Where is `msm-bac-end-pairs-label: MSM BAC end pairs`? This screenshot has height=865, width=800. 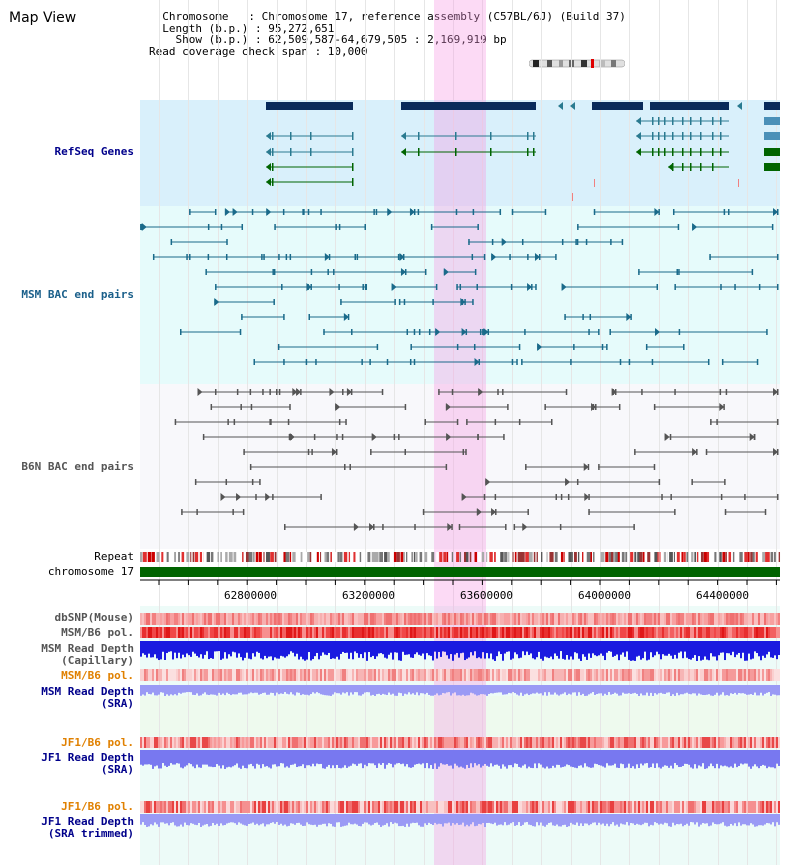
msm-bac-end-pairs-label: MSM BAC end pairs is located at coordinates (77, 294).